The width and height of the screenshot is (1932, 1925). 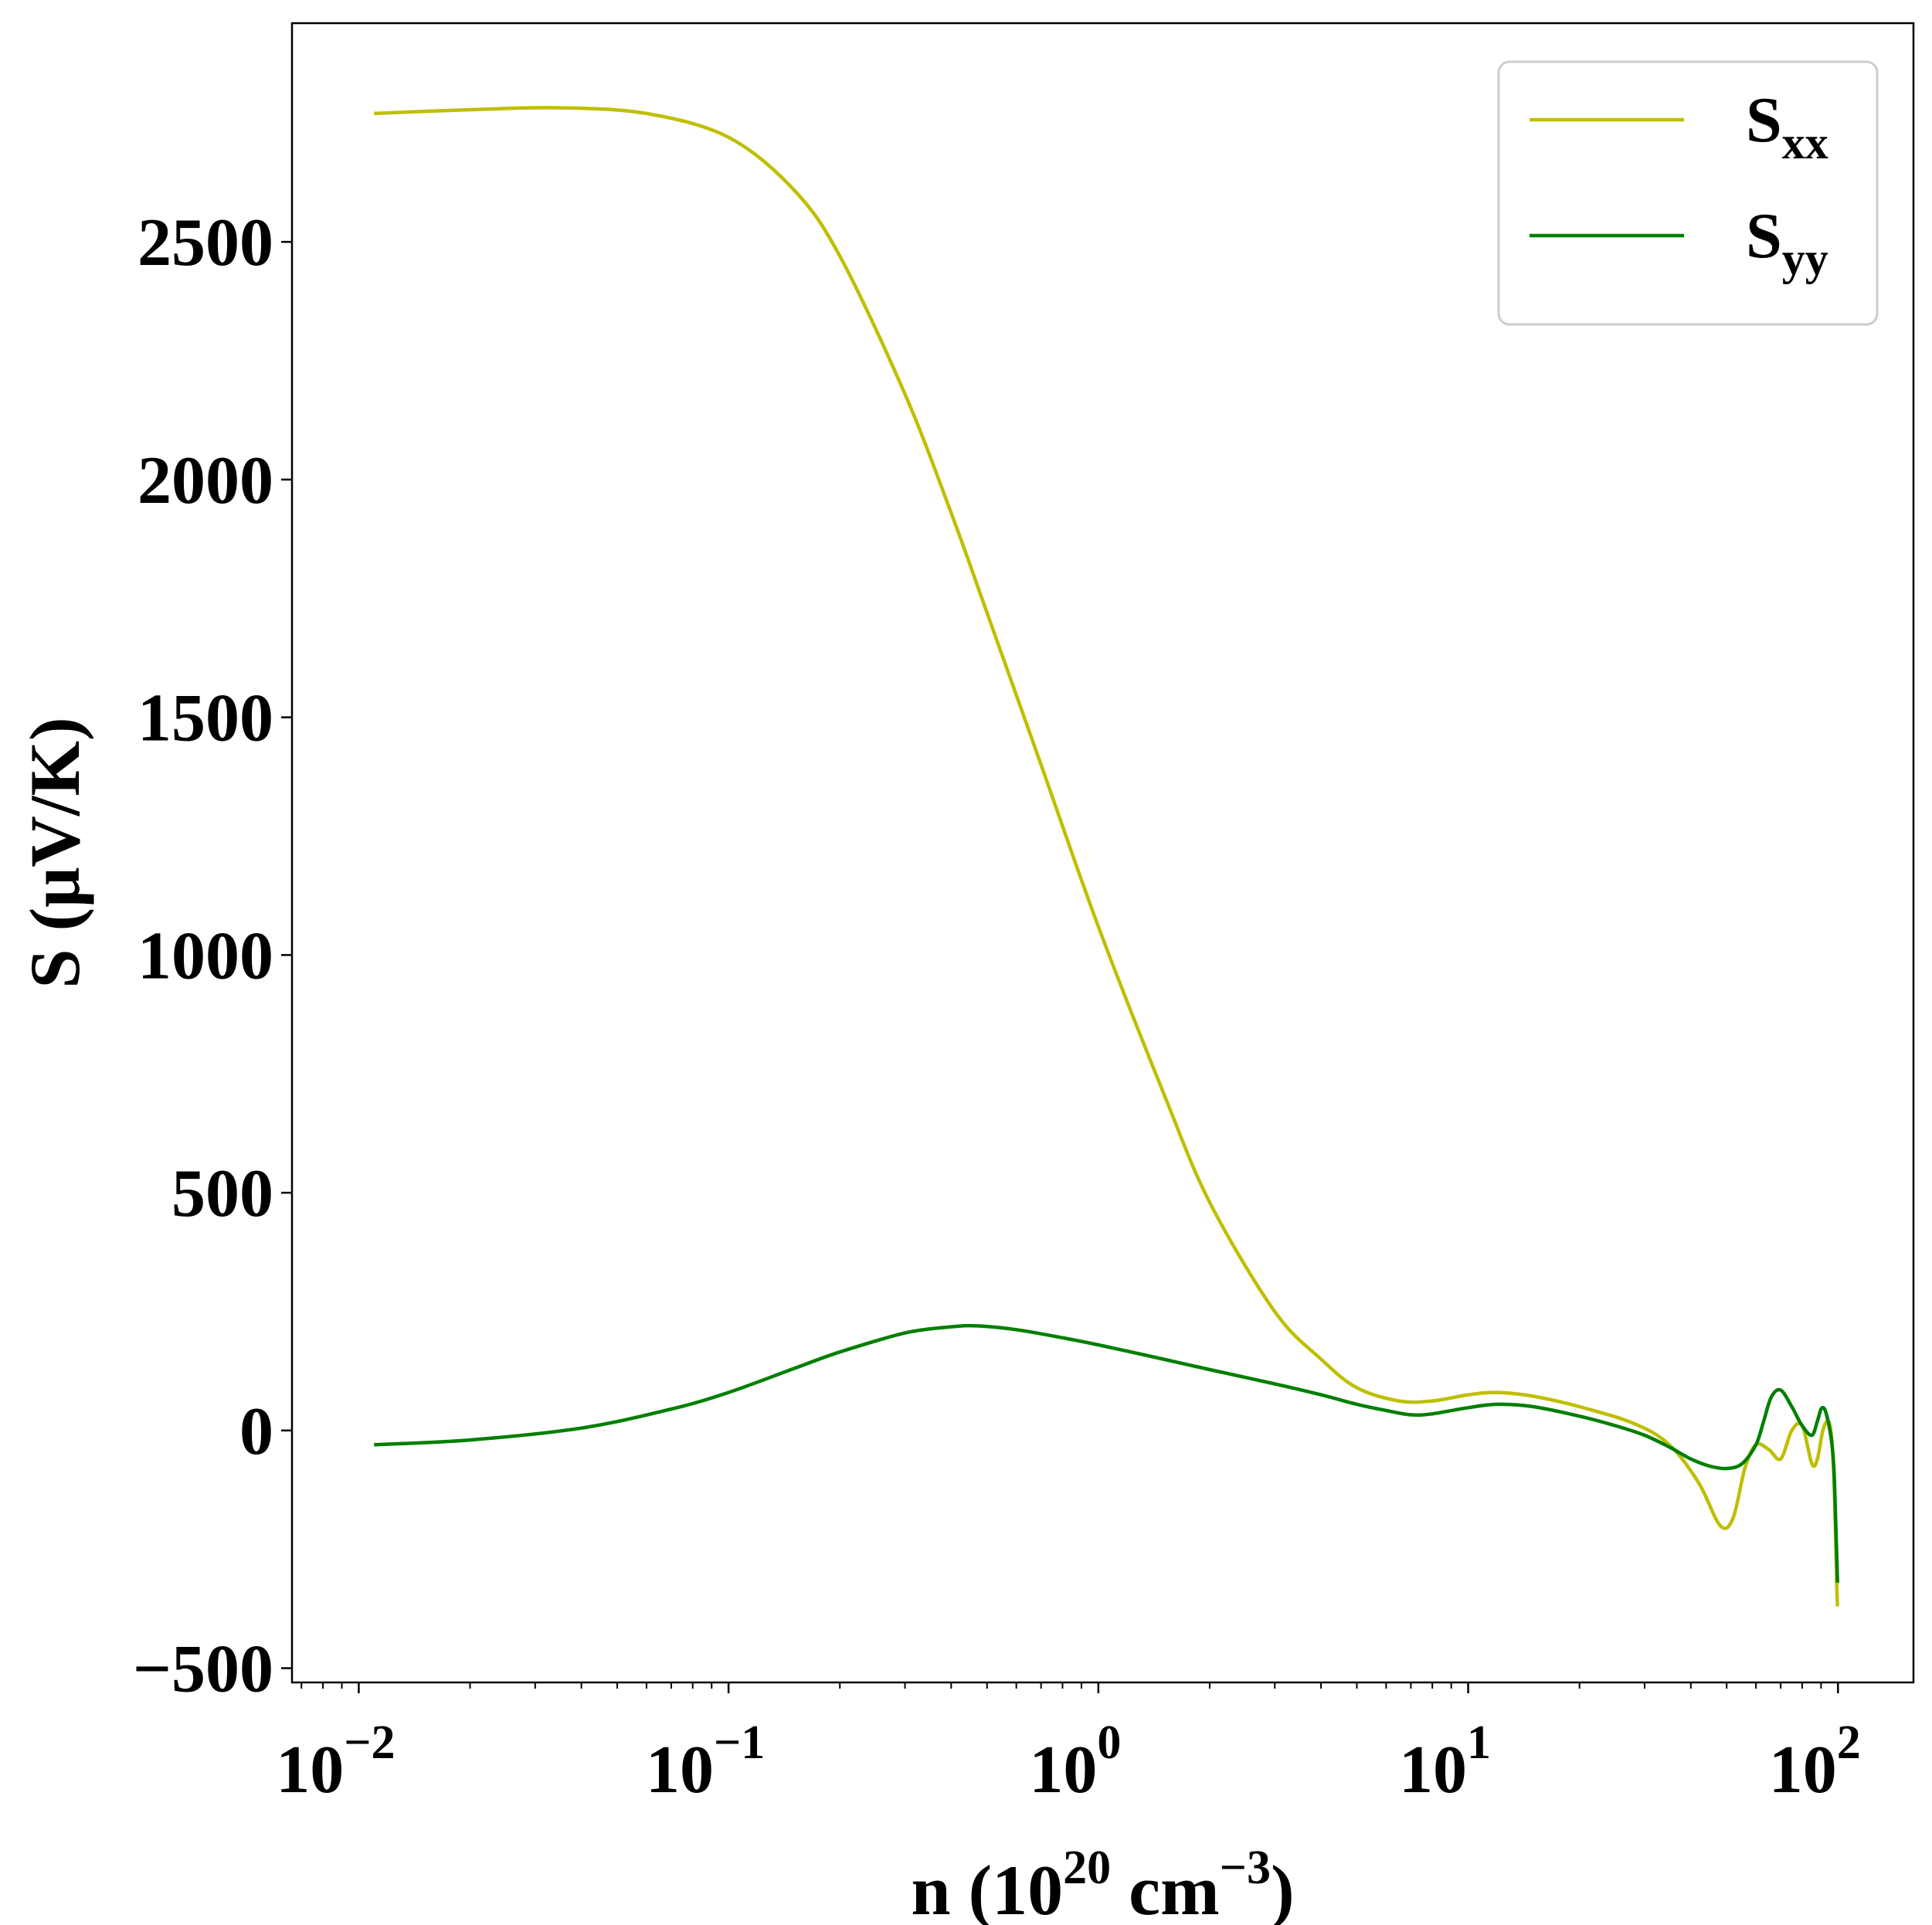 I want to click on legend-label-subscript: yy, so click(x=1805, y=258).